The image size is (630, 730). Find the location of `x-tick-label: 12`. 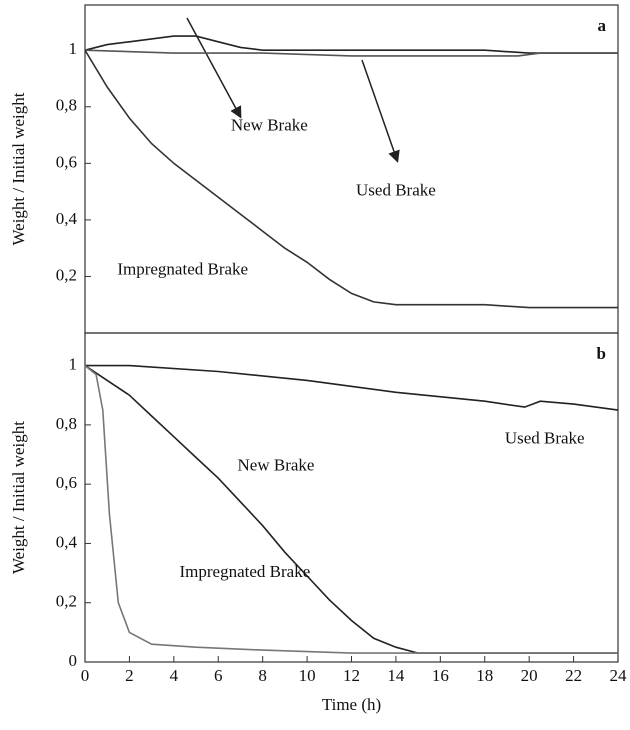

x-tick-label: 12 is located at coordinates (351, 675).